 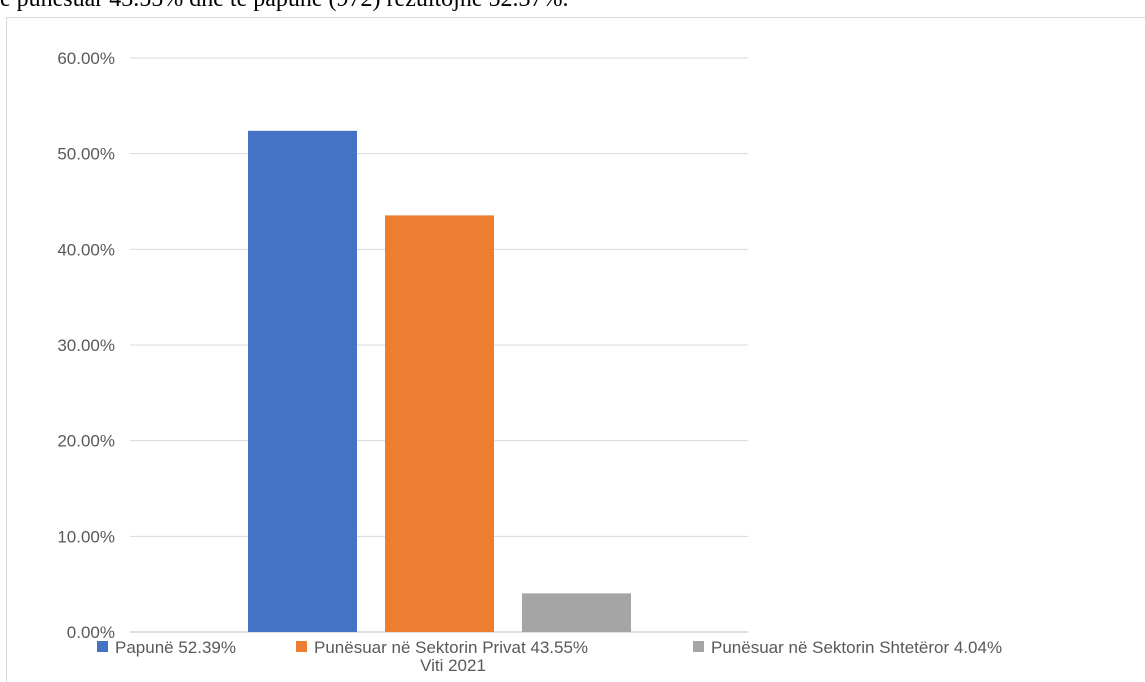 I want to click on legend-label: Punësuar në Sektorin Privat 43.55%, so click(x=451, y=647).